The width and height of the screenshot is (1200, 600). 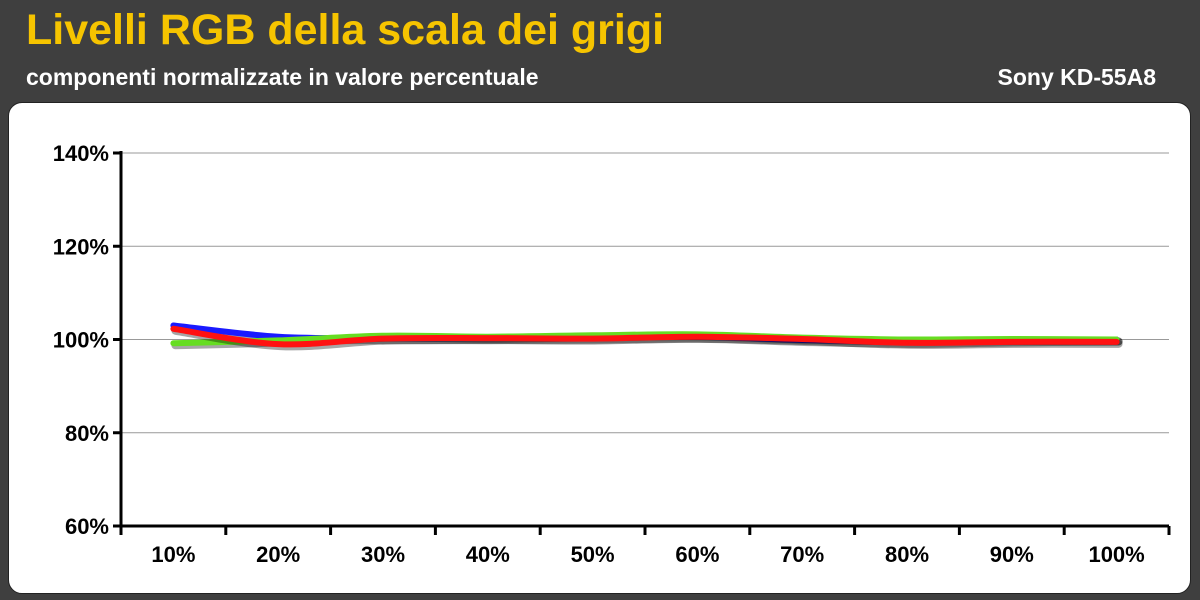 I want to click on x-tick-label: 50%, so click(x=593, y=554).